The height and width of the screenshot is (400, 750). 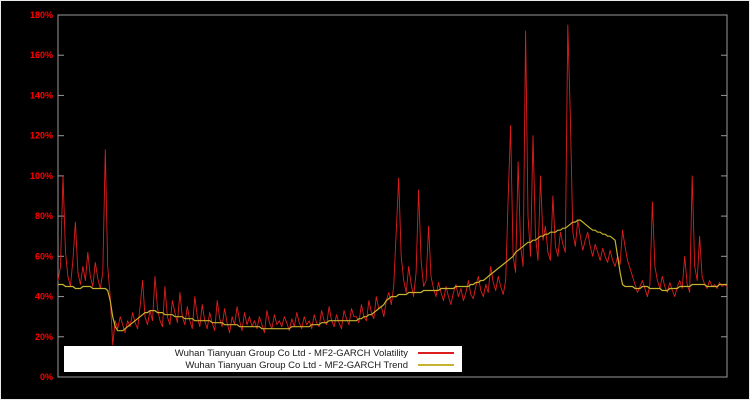 What do you see at coordinates (41, 95) in the screenshot?
I see `y-tick-label: 140%` at bounding box center [41, 95].